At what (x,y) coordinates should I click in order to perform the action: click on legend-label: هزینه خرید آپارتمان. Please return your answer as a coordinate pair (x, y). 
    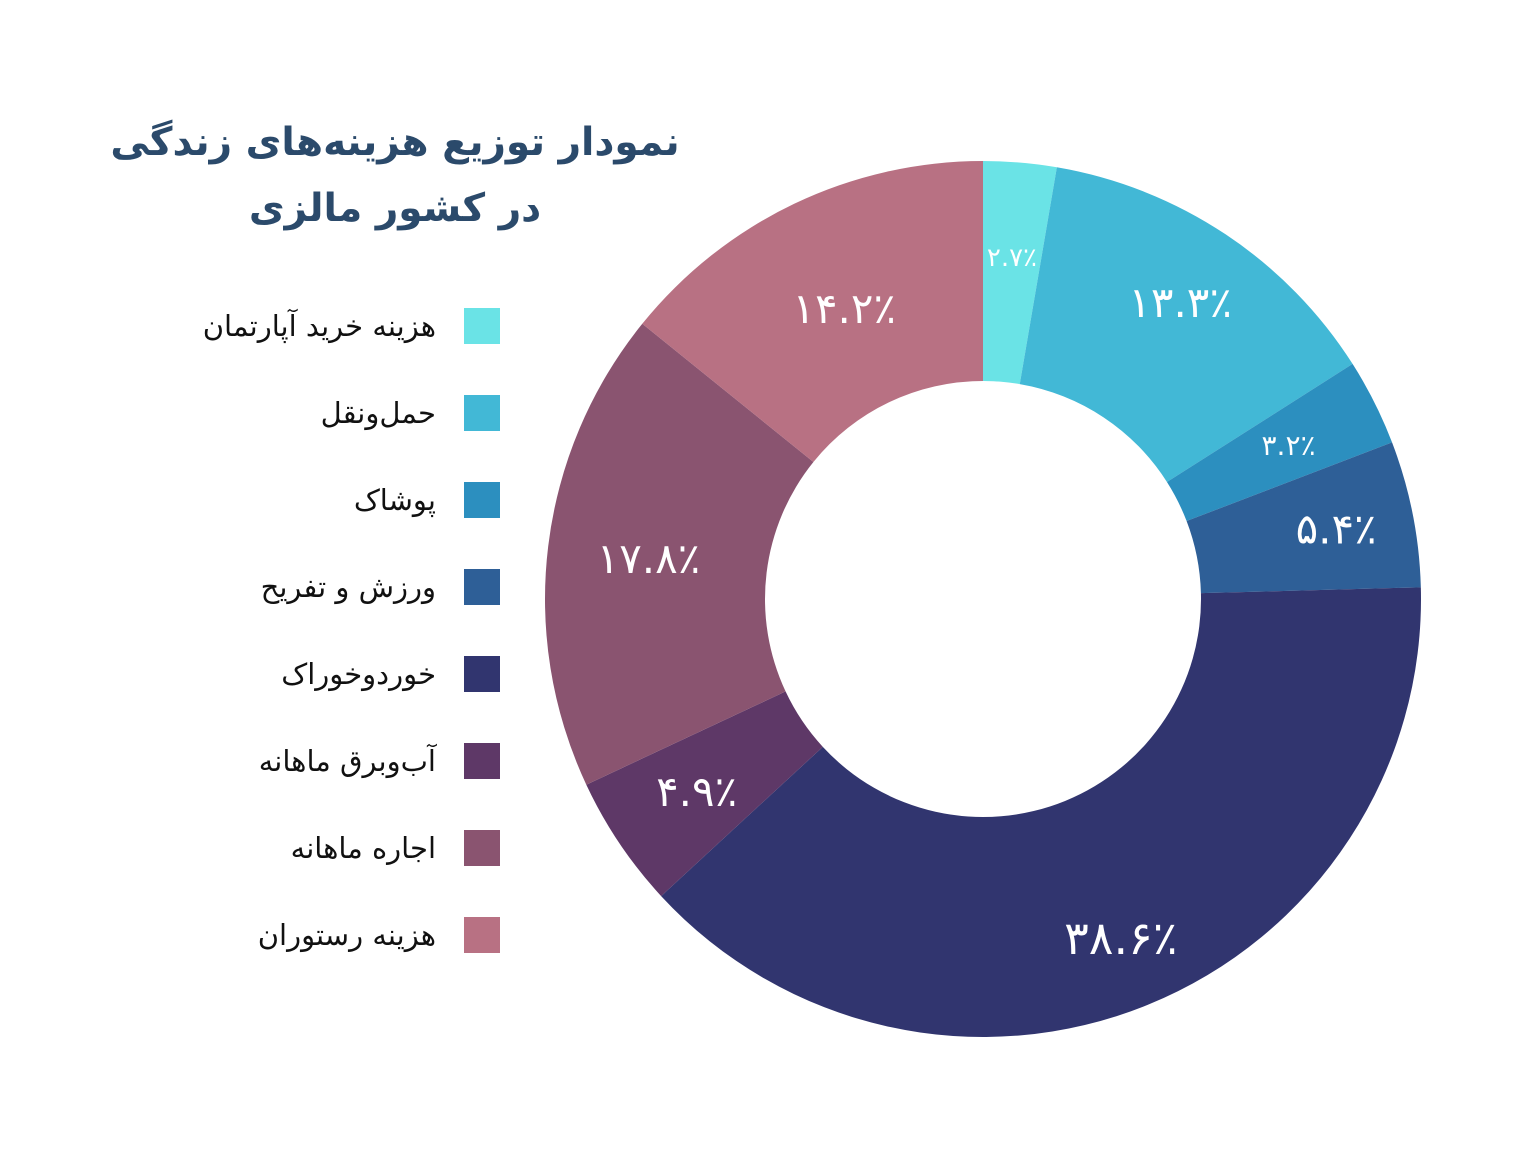
    Looking at the image, I should click on (319, 326).